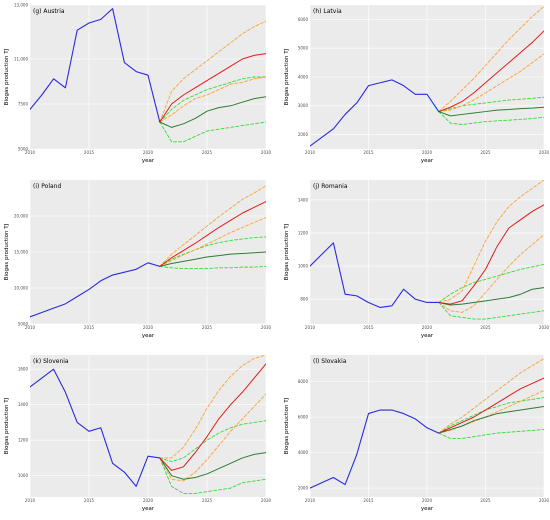  Describe the element at coordinates (330, 186) in the screenshot. I see `panel-title: (j) Romania` at that location.